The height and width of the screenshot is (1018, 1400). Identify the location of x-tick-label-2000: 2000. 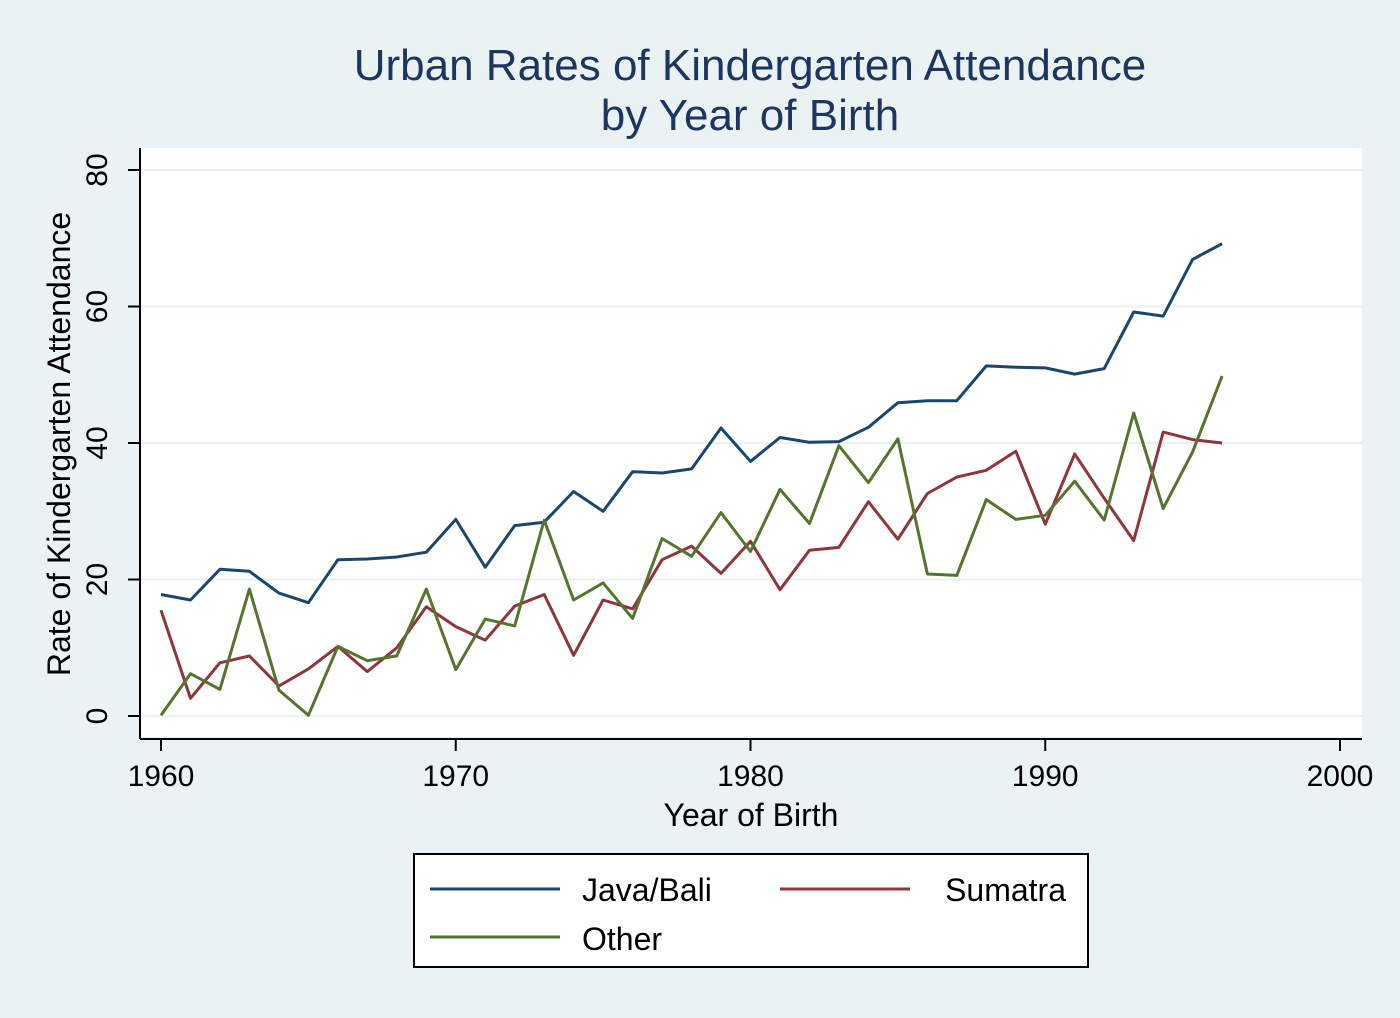
(1340, 776).